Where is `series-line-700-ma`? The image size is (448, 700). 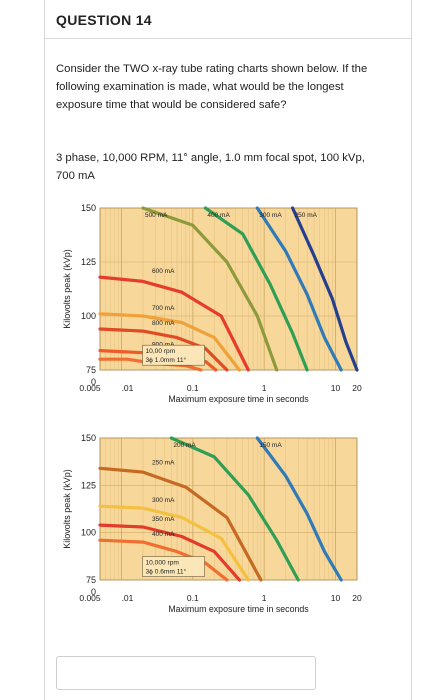
series-line-700-ma is located at coordinates (169, 342).